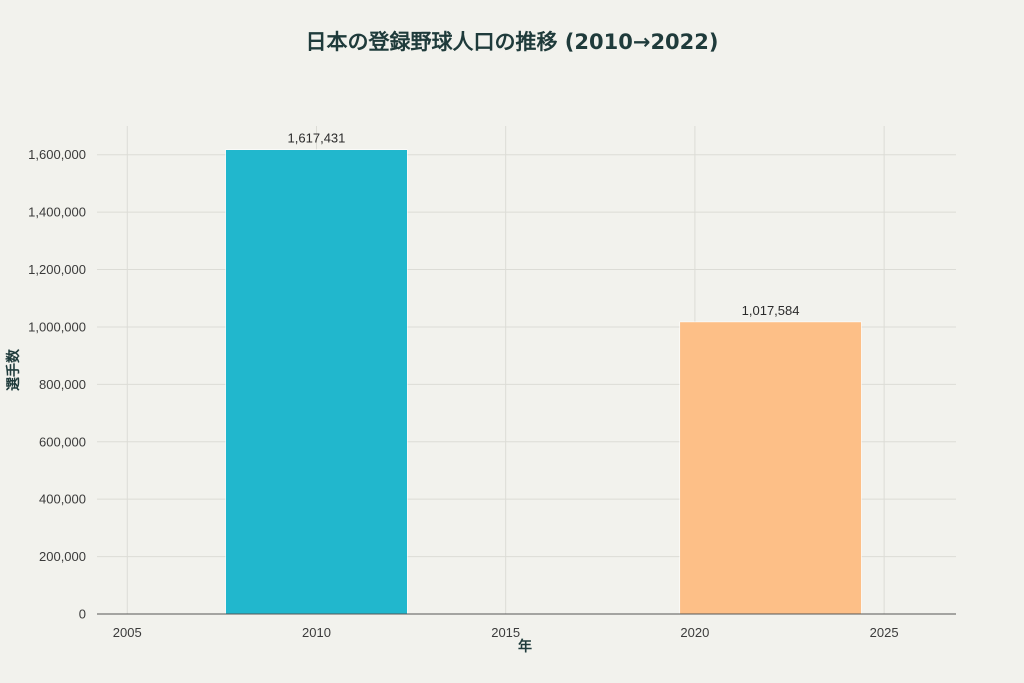  I want to click on y-tick-label: 800,000, so click(62, 384).